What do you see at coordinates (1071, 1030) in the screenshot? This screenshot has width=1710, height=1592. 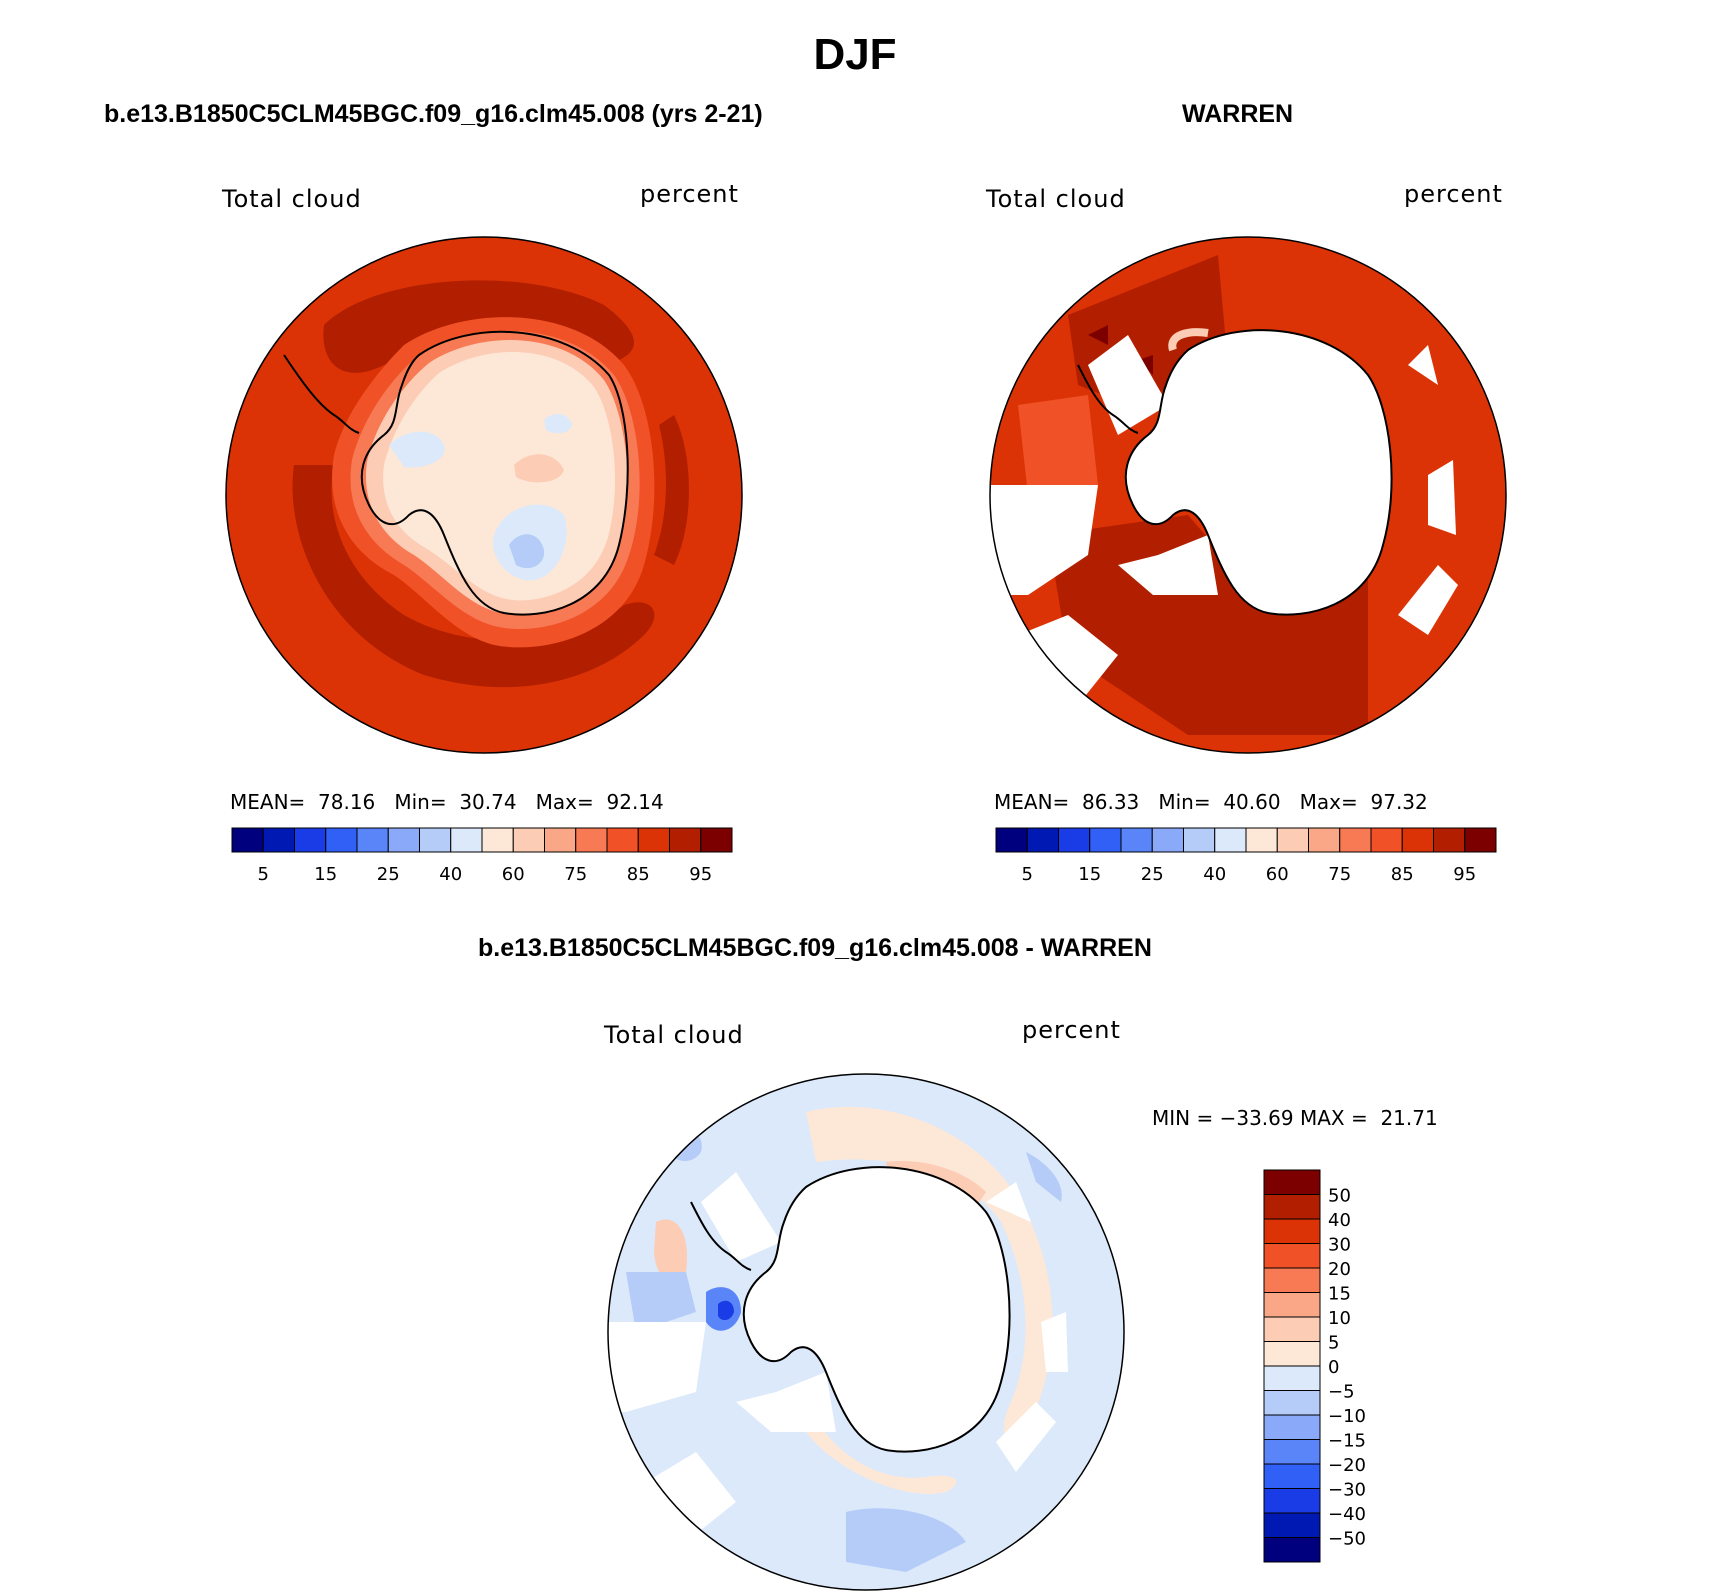 I see `panel-diff-units: percent` at bounding box center [1071, 1030].